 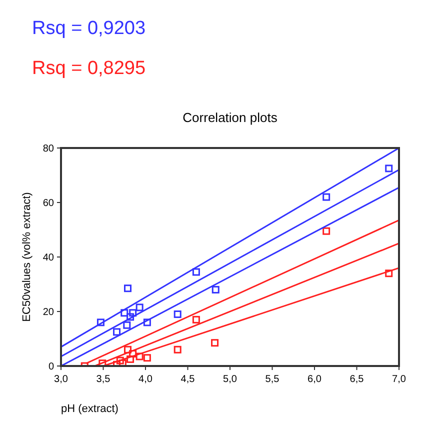 What do you see at coordinates (357, 379) in the screenshot?
I see `x-tick-label: 6,5` at bounding box center [357, 379].